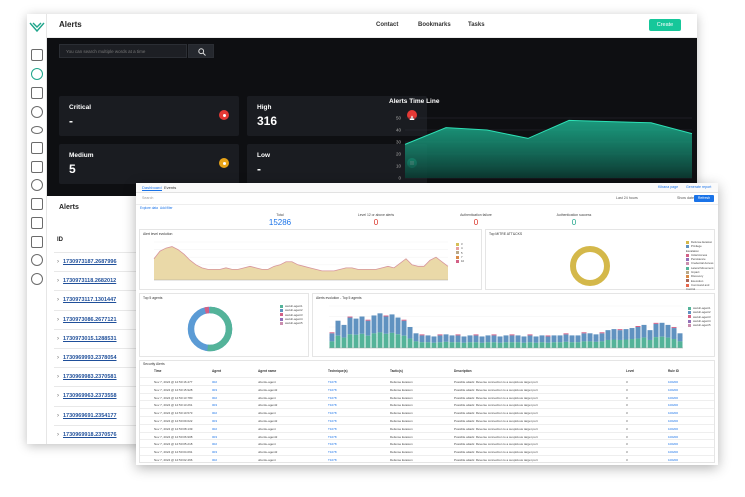 This screenshot has height=497, width=745. Describe the element at coordinates (704, 198) in the screenshot. I see `refresh-button: Refresh` at that location.